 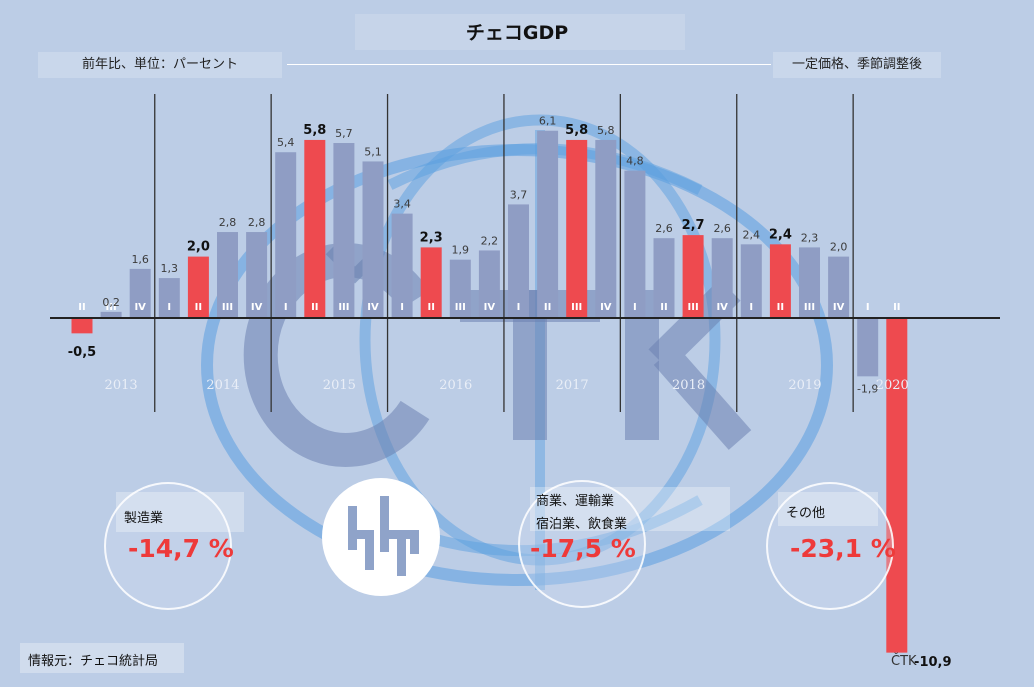 What do you see at coordinates (315, 228) in the screenshot?
I see `bar-2015-II` at bounding box center [315, 228].